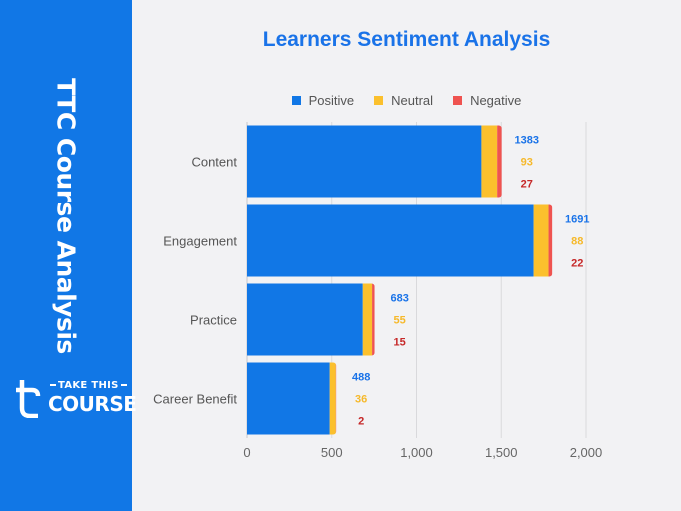 This screenshot has height=511, width=681. Describe the element at coordinates (200, 241) in the screenshot. I see `category-label: Engagement` at that location.